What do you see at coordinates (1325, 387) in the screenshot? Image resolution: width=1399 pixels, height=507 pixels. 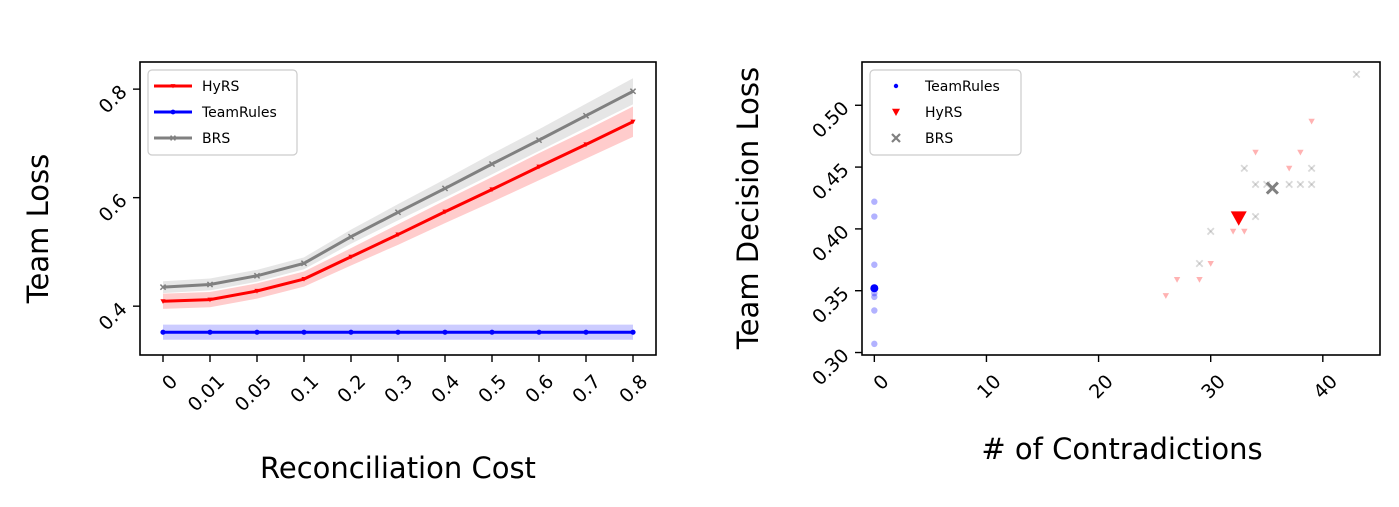 I see `x-tick-label: 40` at bounding box center [1325, 387].